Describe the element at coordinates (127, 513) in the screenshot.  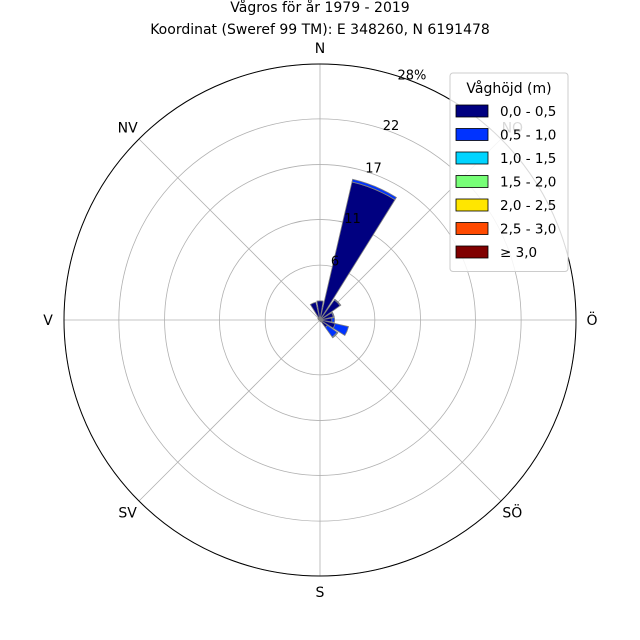
I see `direction-label: SV` at that location.